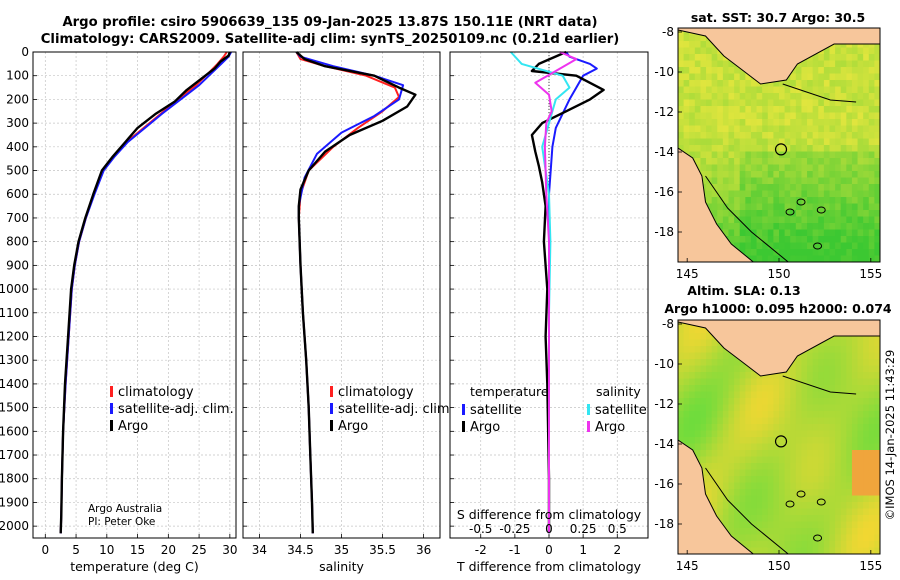  I want to click on y-tick-label: 200, so click(17, 99).